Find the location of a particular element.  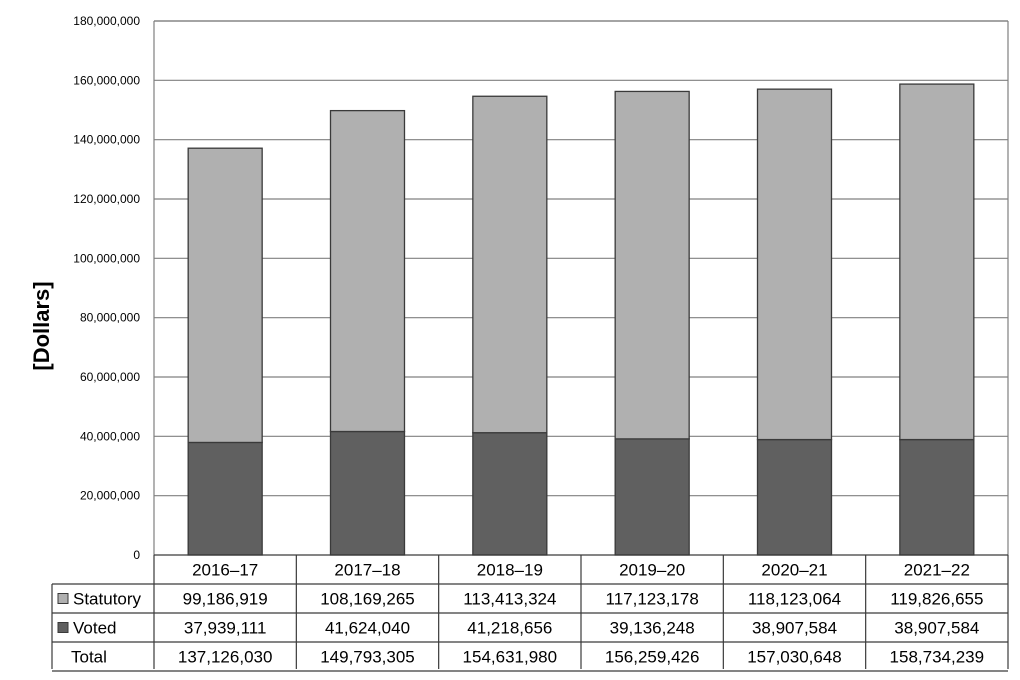

x-tick-label: 2019–20 is located at coordinates (652, 570).